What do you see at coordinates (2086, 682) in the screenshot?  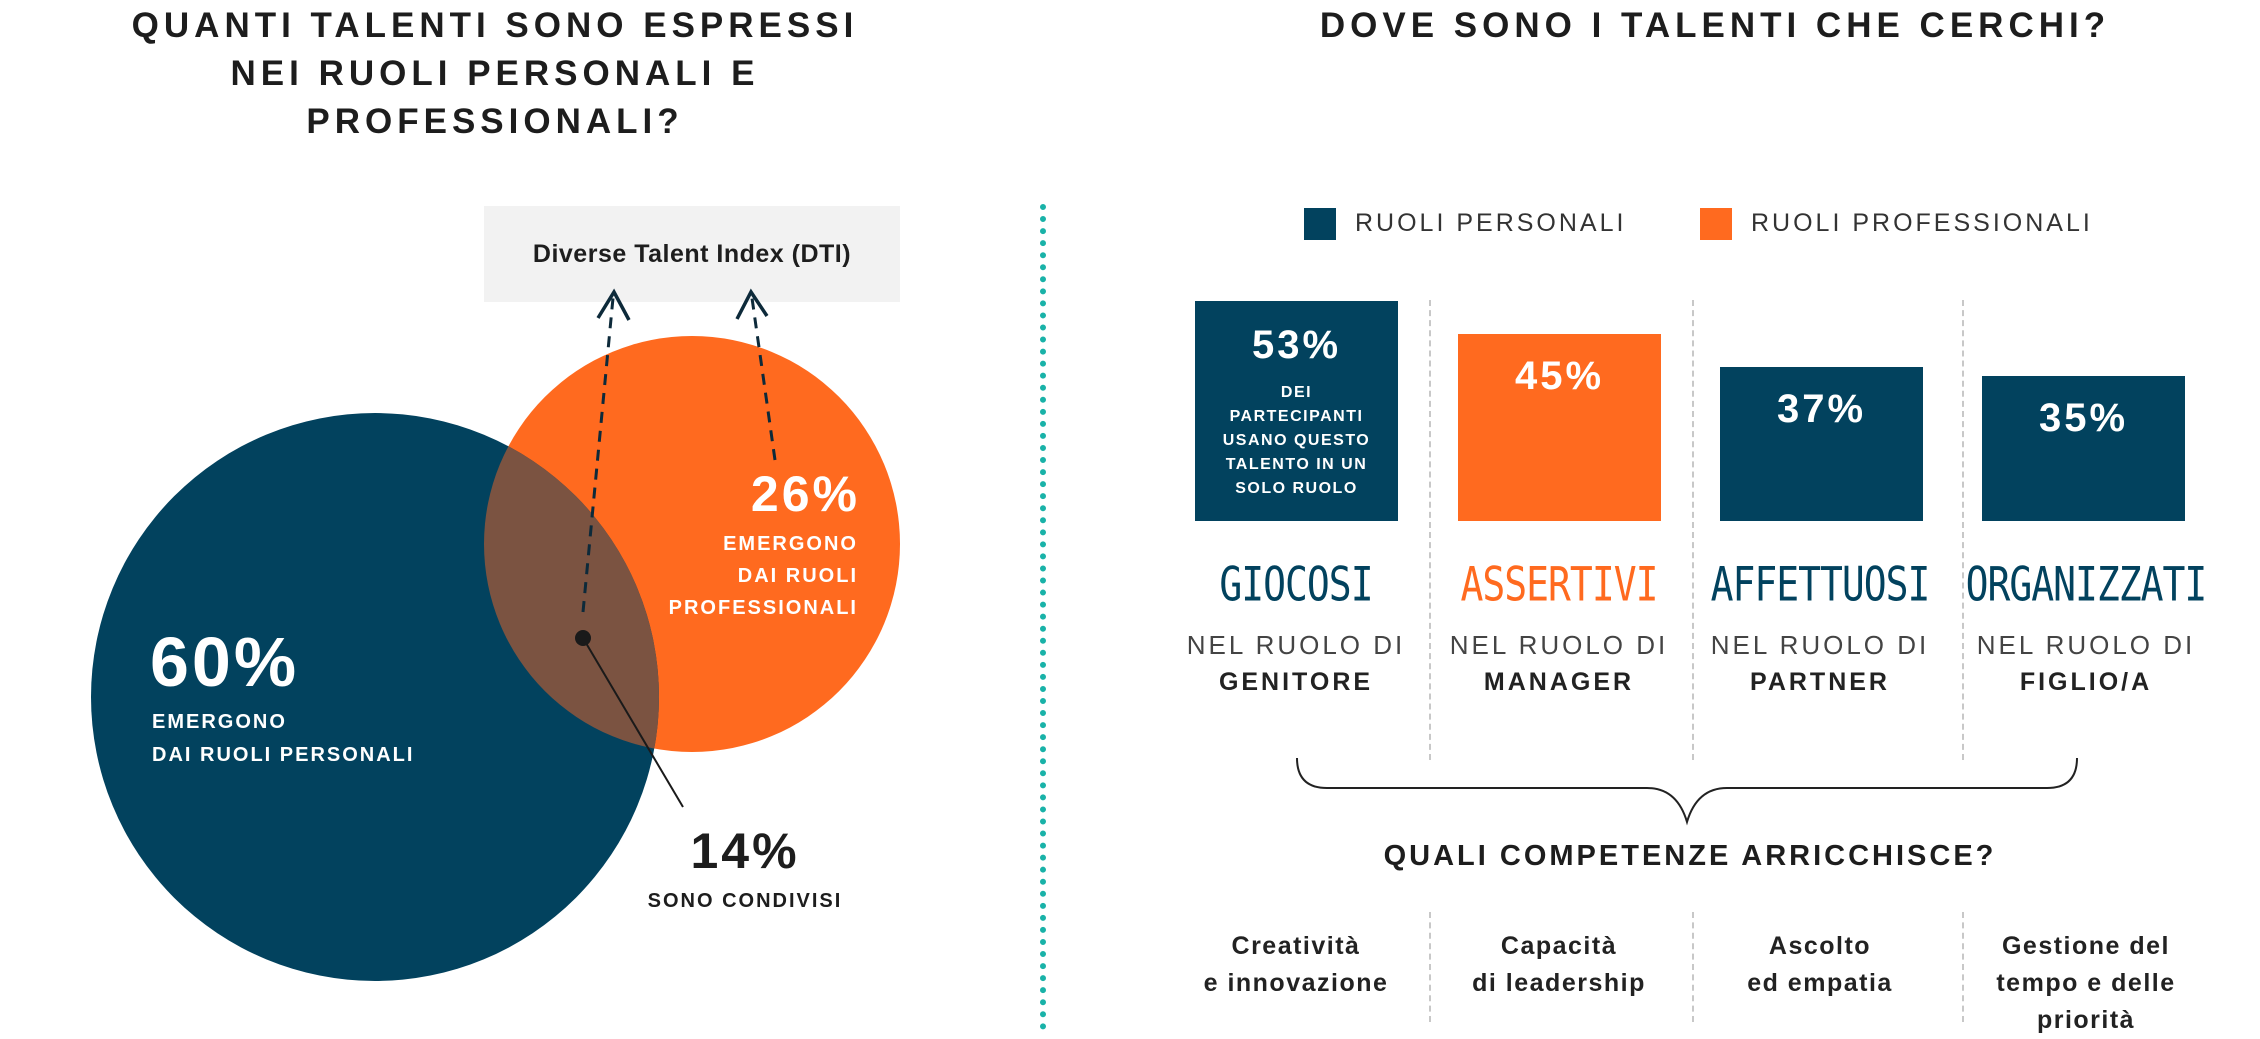 I see `role-name: FIGLIO/A` at bounding box center [2086, 682].